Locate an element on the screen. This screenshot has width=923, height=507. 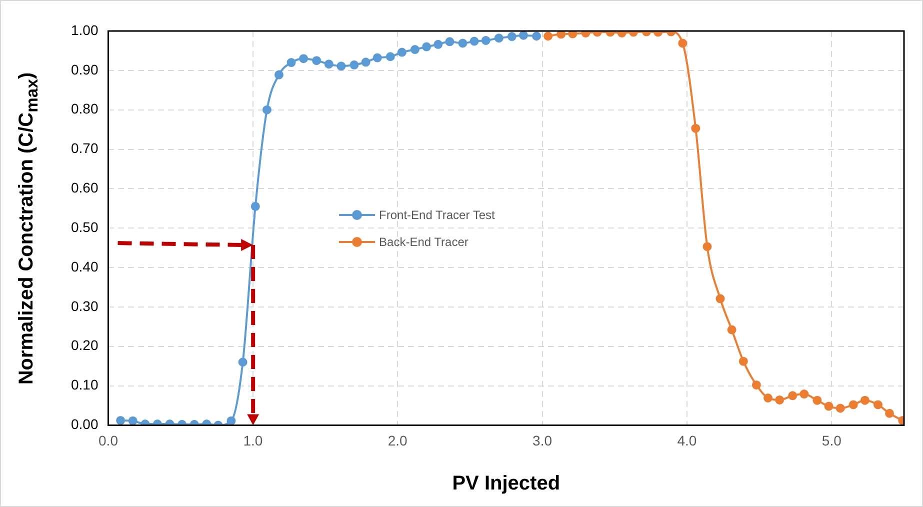
y-tick-label: 0.00 is located at coordinates (84, 424).